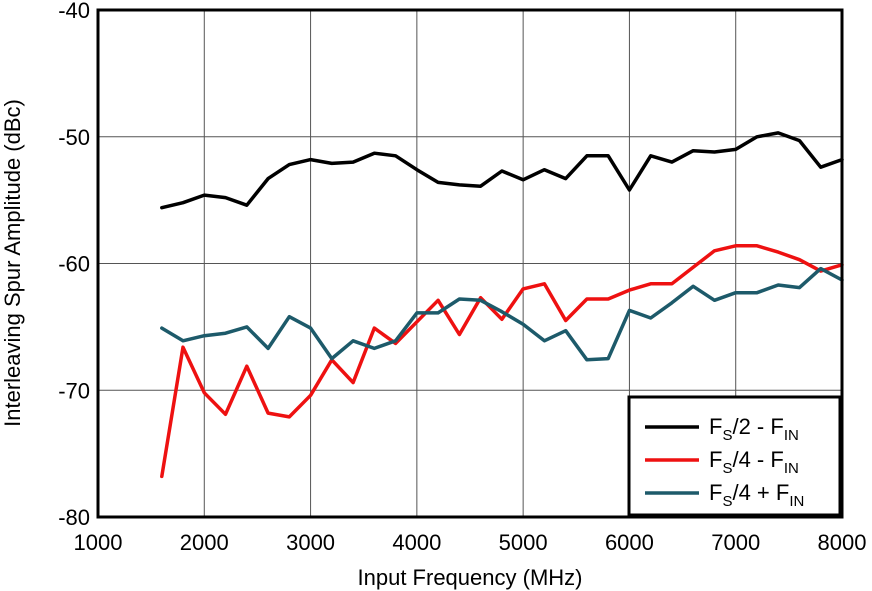 This screenshot has height=591, width=872. What do you see at coordinates (12, 263) in the screenshot?
I see `y-axis-title: Interleaving Spur Amplitude (dBc)` at bounding box center [12, 263].